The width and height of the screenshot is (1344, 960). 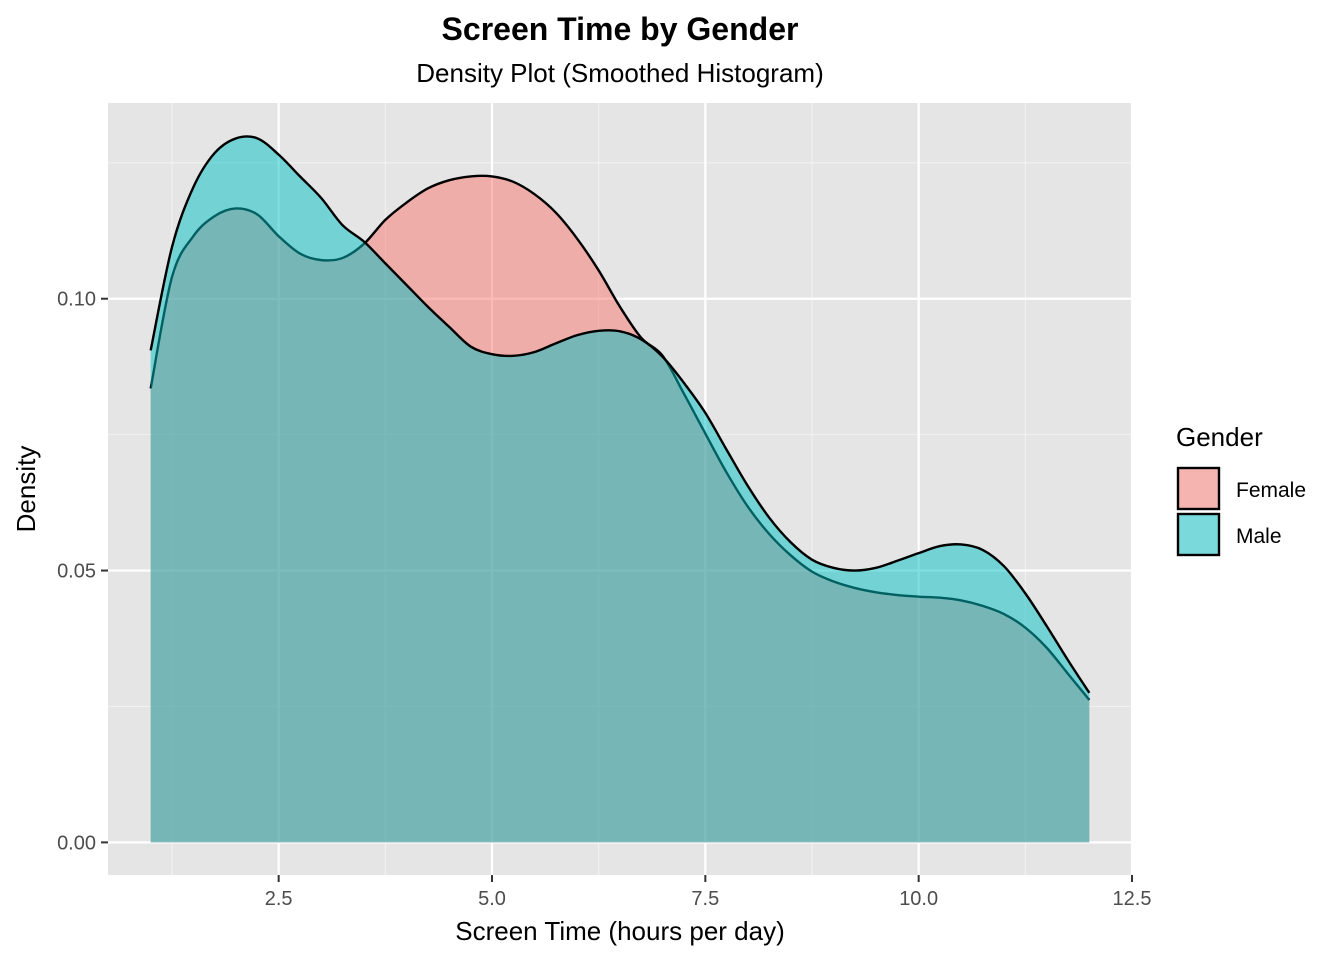 What do you see at coordinates (26, 489) in the screenshot?
I see `y-axis-title: Density` at bounding box center [26, 489].